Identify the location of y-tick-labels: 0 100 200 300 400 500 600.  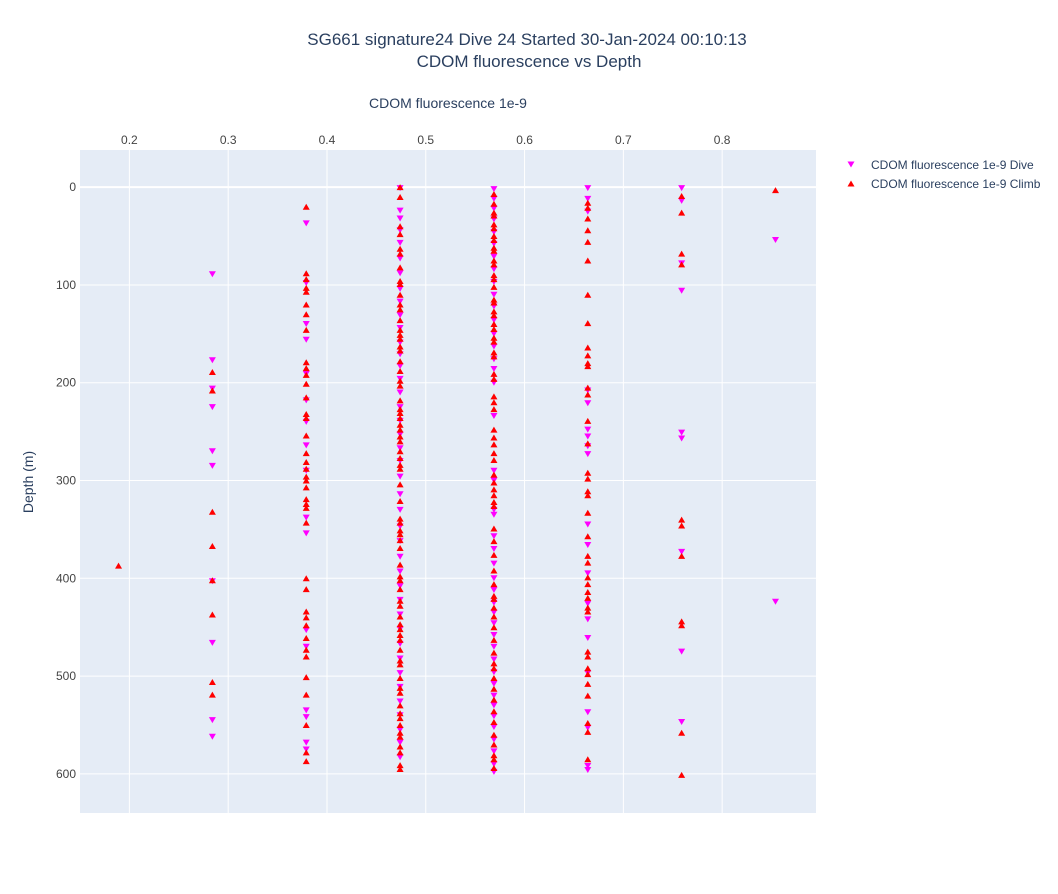
(66, 480).